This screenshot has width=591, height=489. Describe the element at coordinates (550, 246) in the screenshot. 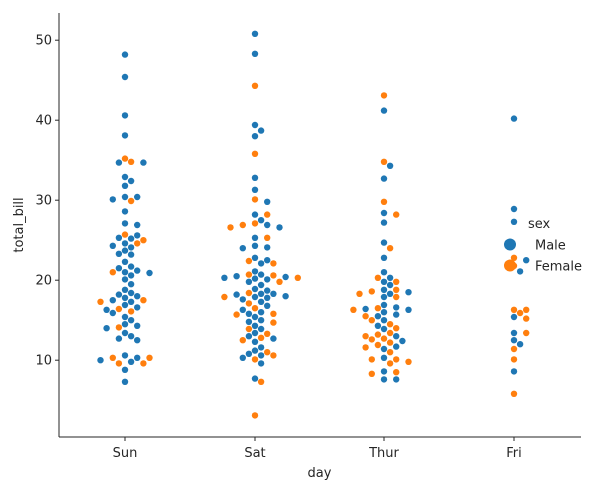

I see `legend-label-male: Male` at that location.